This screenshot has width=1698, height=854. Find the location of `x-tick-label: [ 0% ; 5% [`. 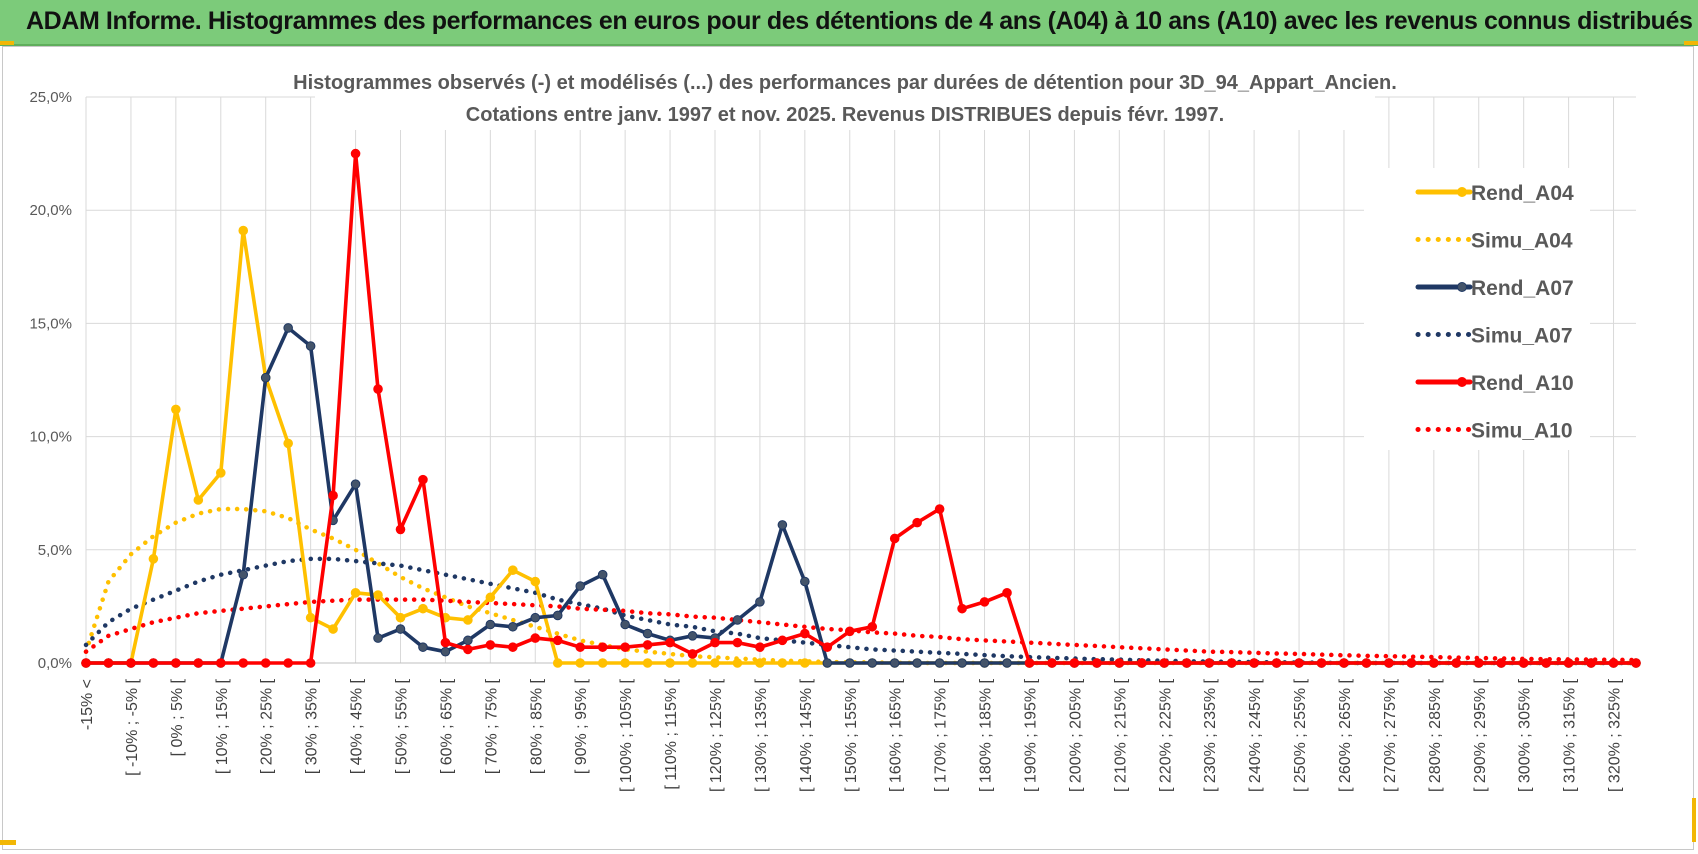

x-tick-label: [ 0% ; 5% [ is located at coordinates (177, 717).